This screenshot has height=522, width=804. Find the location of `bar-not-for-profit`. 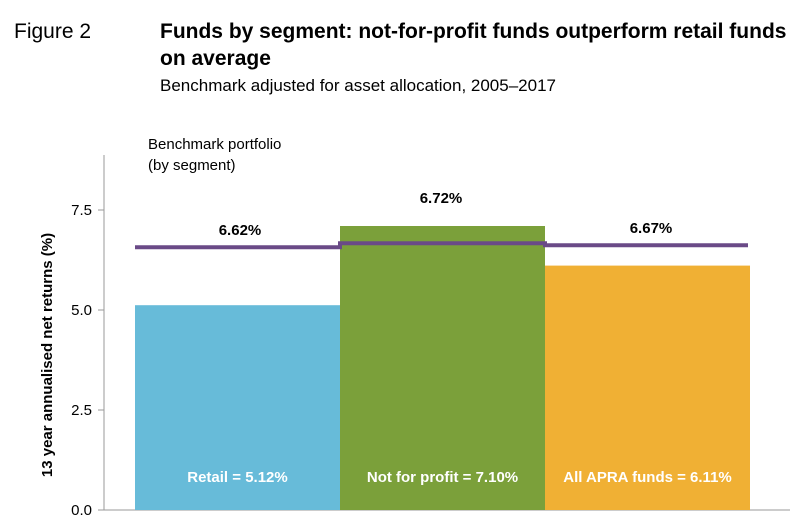

bar-not-for-profit is located at coordinates (442, 368).